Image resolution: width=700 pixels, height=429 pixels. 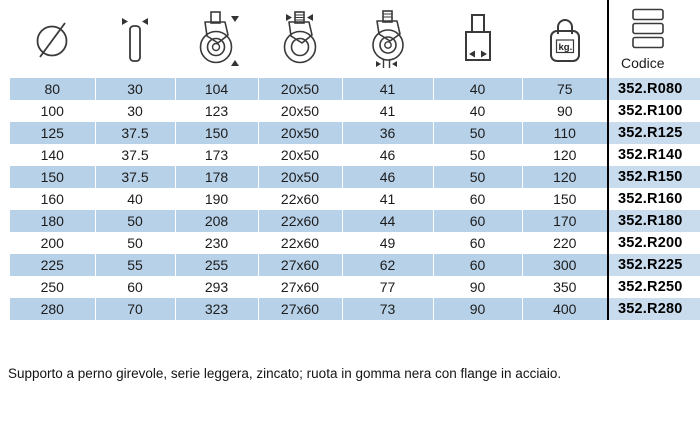 I want to click on tube-bore-icon, so click(x=477, y=37).